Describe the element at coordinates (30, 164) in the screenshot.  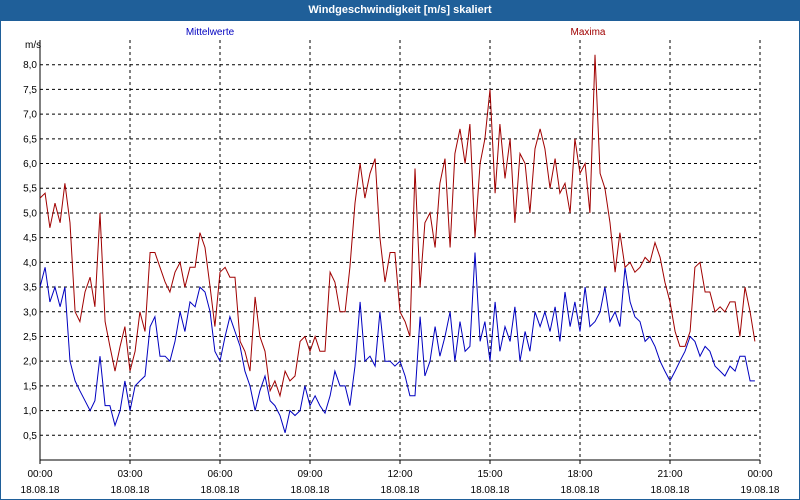
I see `y-tick-label: 6,0` at that location.